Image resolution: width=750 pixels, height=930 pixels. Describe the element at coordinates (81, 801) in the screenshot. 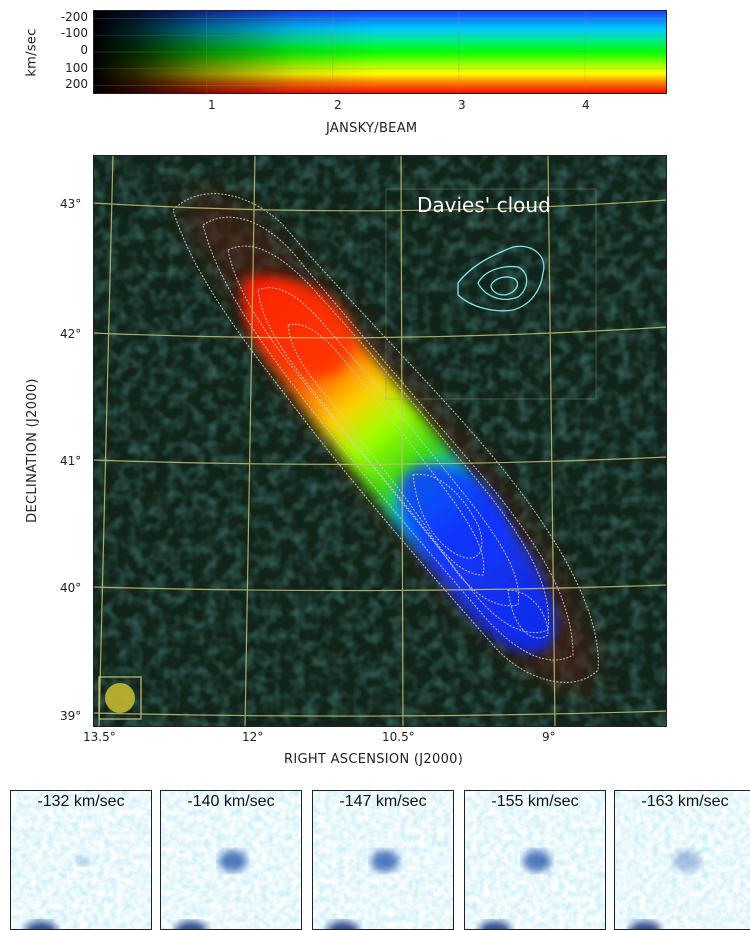

I see `channel-map-label: -132 km/sec` at that location.